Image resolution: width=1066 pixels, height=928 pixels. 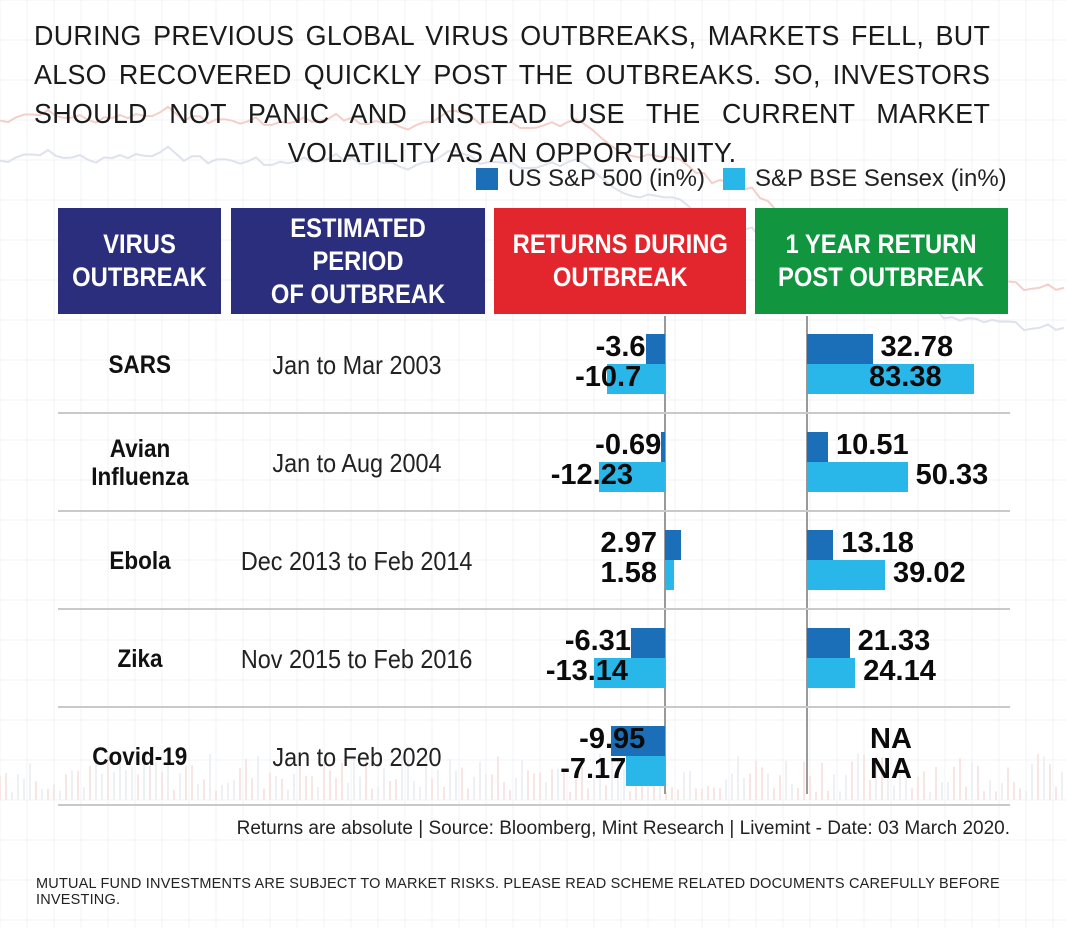 I want to click on legend: US S&P 500 (in%) S&P BSE Sensex (in%), so click(x=750, y=179).